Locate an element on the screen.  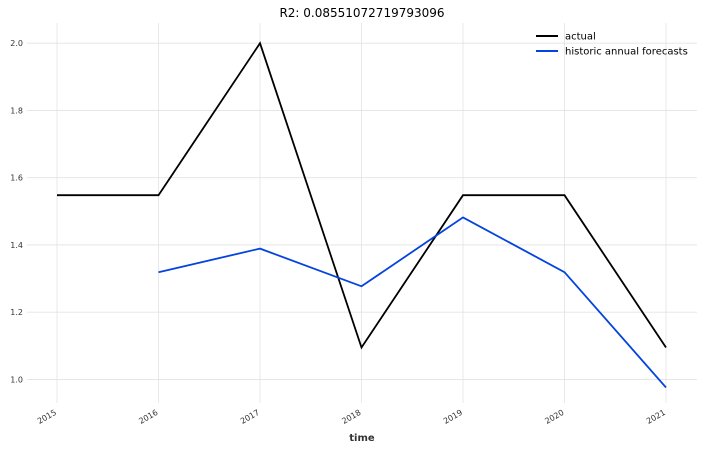
x-tick-label: 2021 is located at coordinates (656, 417).